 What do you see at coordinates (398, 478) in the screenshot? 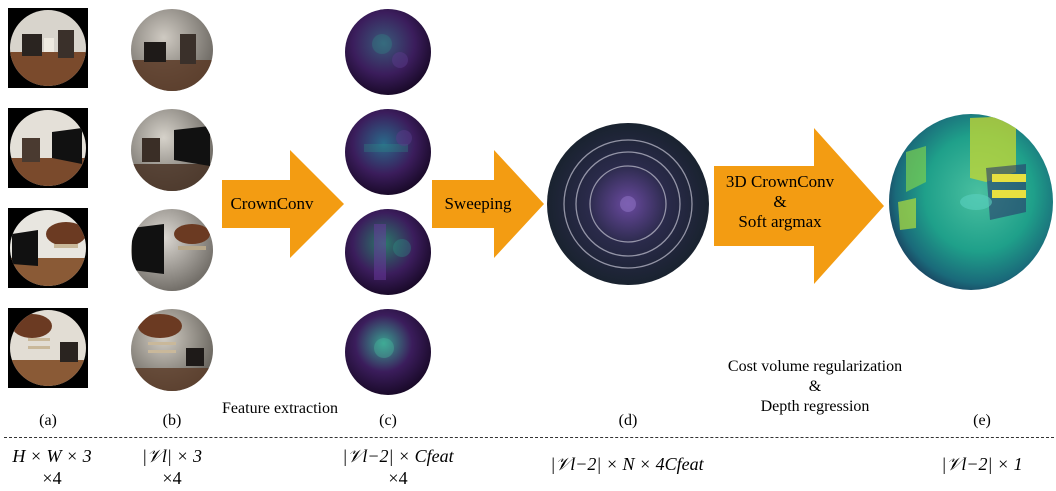
I see `dim-c-line2: ×4` at bounding box center [398, 478].